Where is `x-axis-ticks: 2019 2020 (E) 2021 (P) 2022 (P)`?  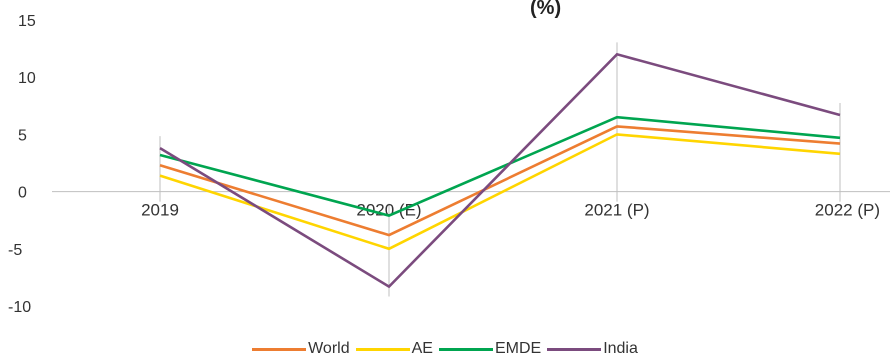 x-axis-ticks: 2019 2020 (E) 2021 (P) 2022 (P) is located at coordinates (510, 210).